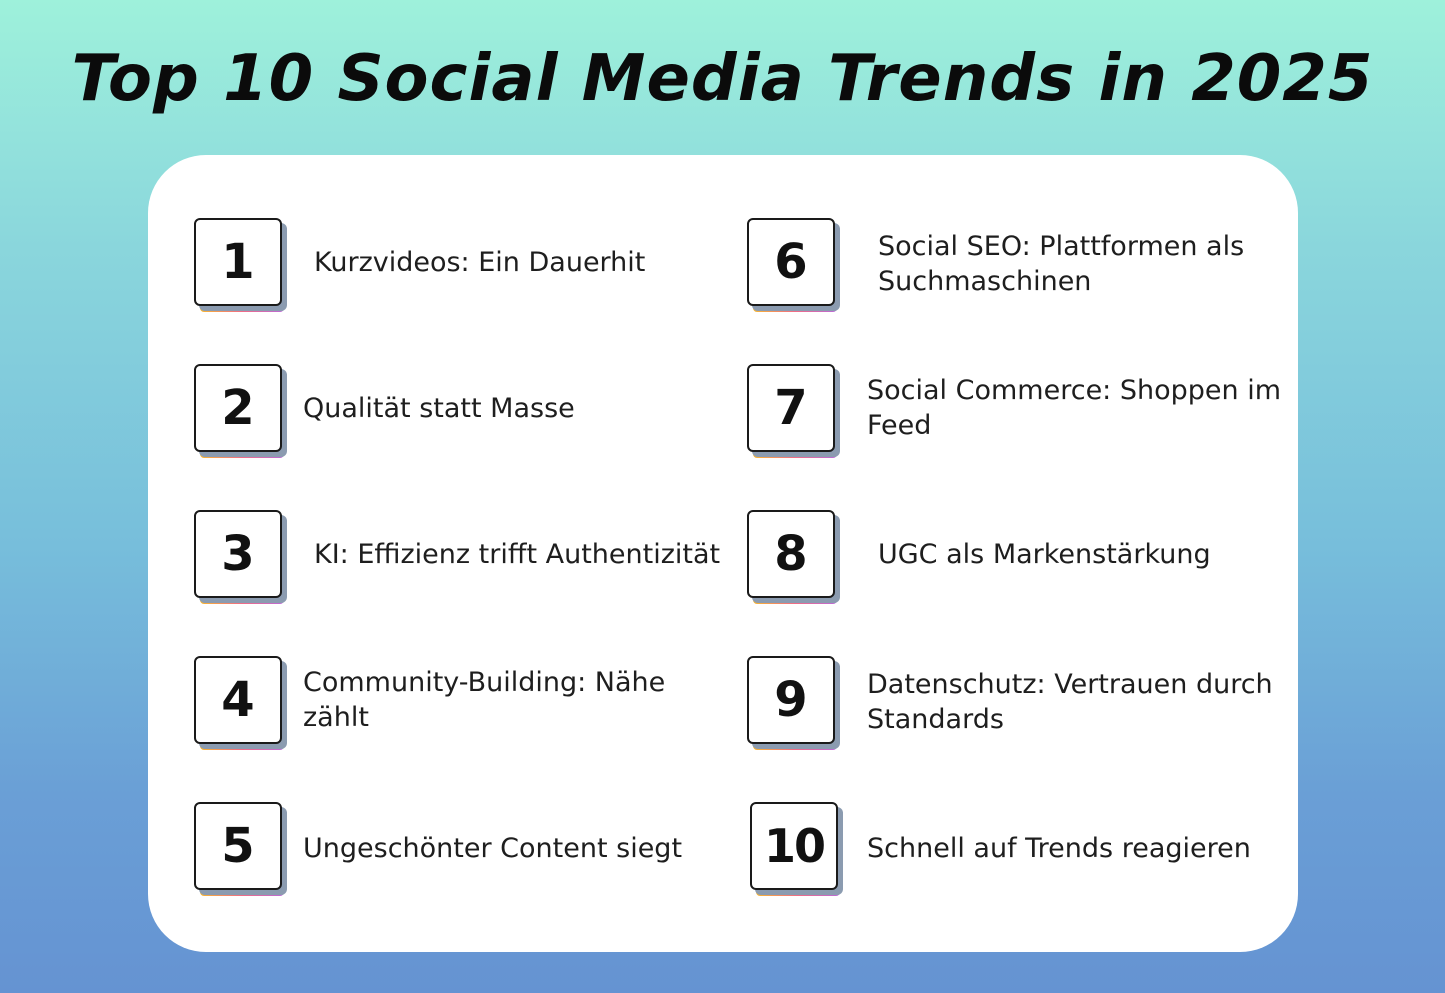  I want to click on trend-number-badge: 1, so click(238, 262).